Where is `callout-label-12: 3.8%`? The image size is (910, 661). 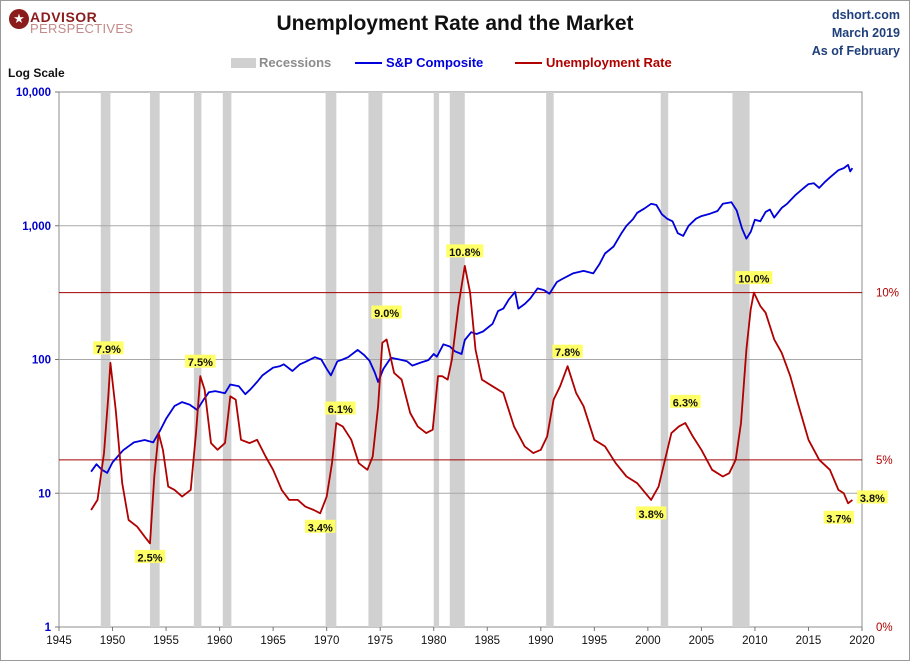 callout-label-12: 3.8% is located at coordinates (872, 499).